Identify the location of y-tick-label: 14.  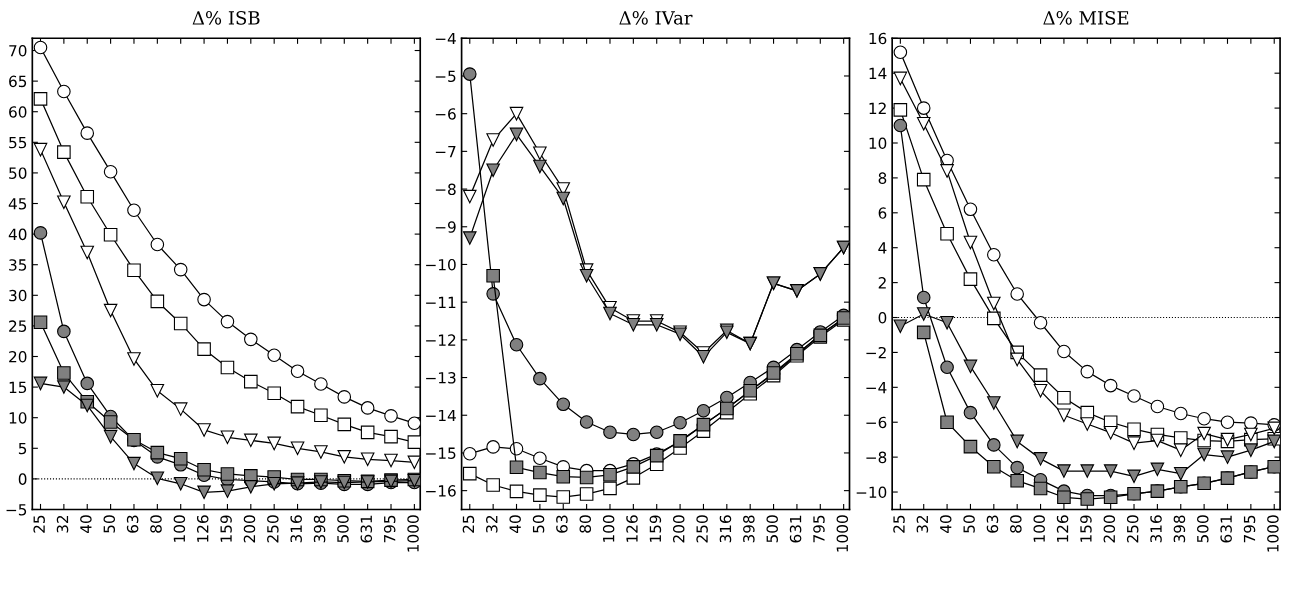
(878, 73).